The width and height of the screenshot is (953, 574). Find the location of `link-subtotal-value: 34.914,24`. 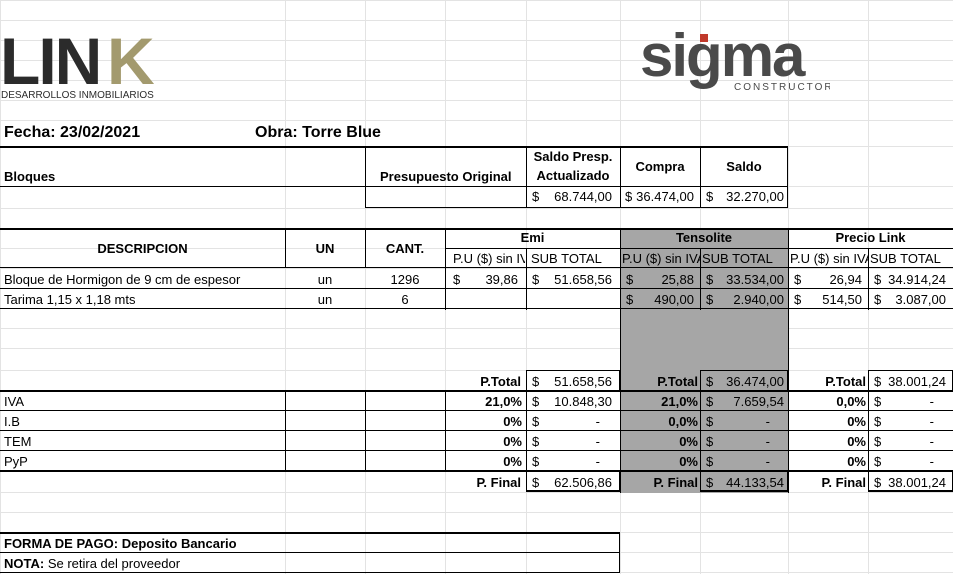

link-subtotal-value: 34.914,24 is located at coordinates (917, 279).